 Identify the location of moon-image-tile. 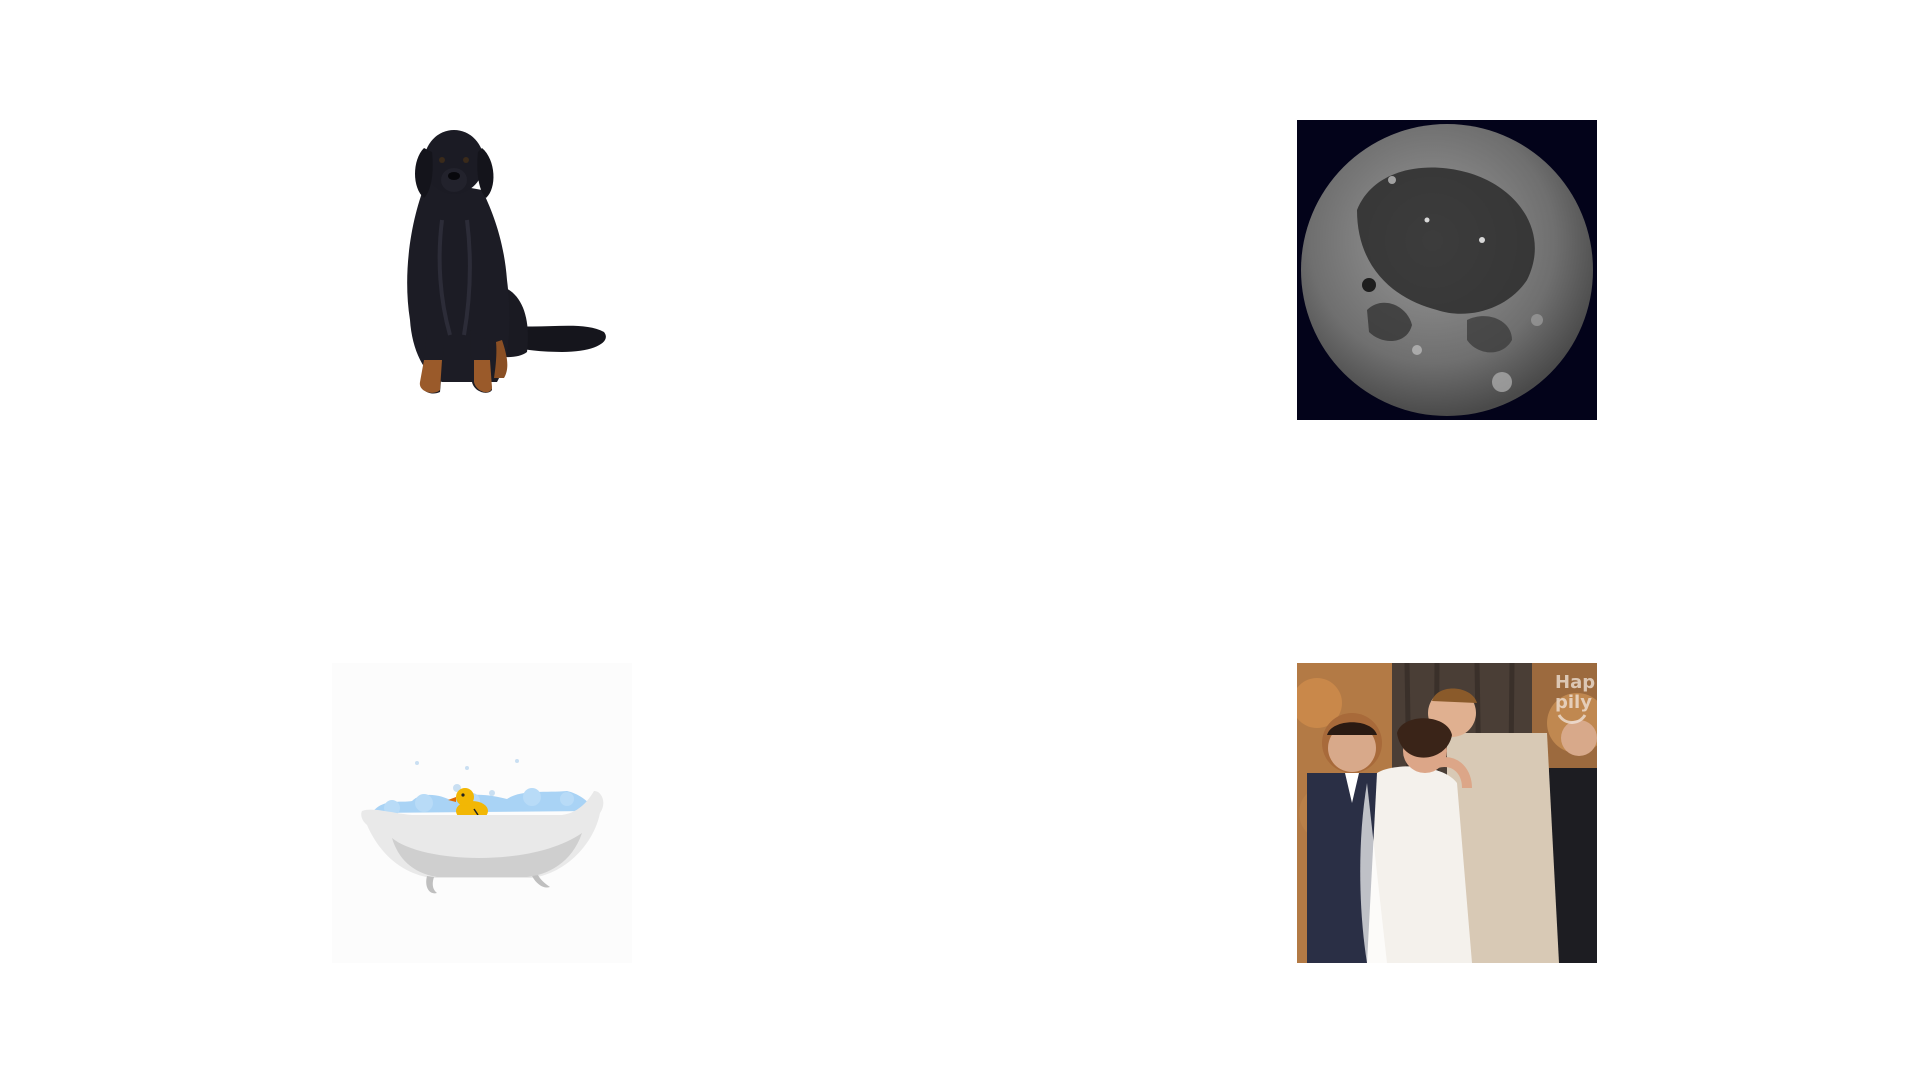
(1447, 270).